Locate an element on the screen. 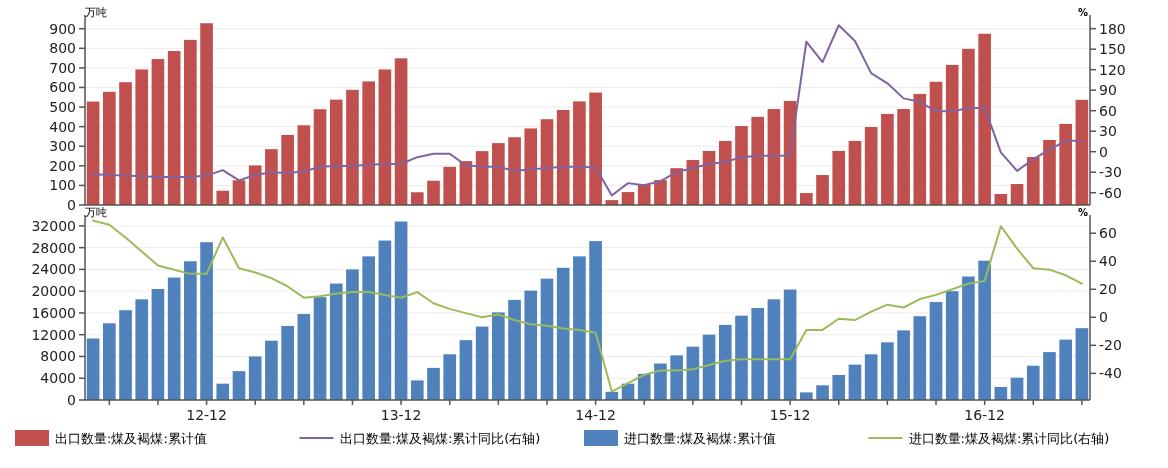 The width and height of the screenshot is (1168, 468). y2-tick-label: 180 is located at coordinates (1112, 28).